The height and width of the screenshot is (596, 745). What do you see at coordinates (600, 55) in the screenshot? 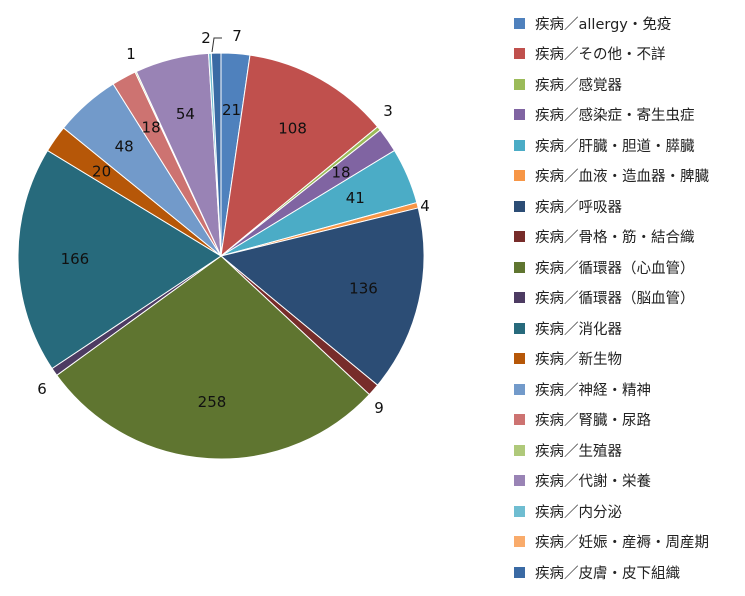
I see `legend-label: 疾病／その他・不詳` at bounding box center [600, 55].